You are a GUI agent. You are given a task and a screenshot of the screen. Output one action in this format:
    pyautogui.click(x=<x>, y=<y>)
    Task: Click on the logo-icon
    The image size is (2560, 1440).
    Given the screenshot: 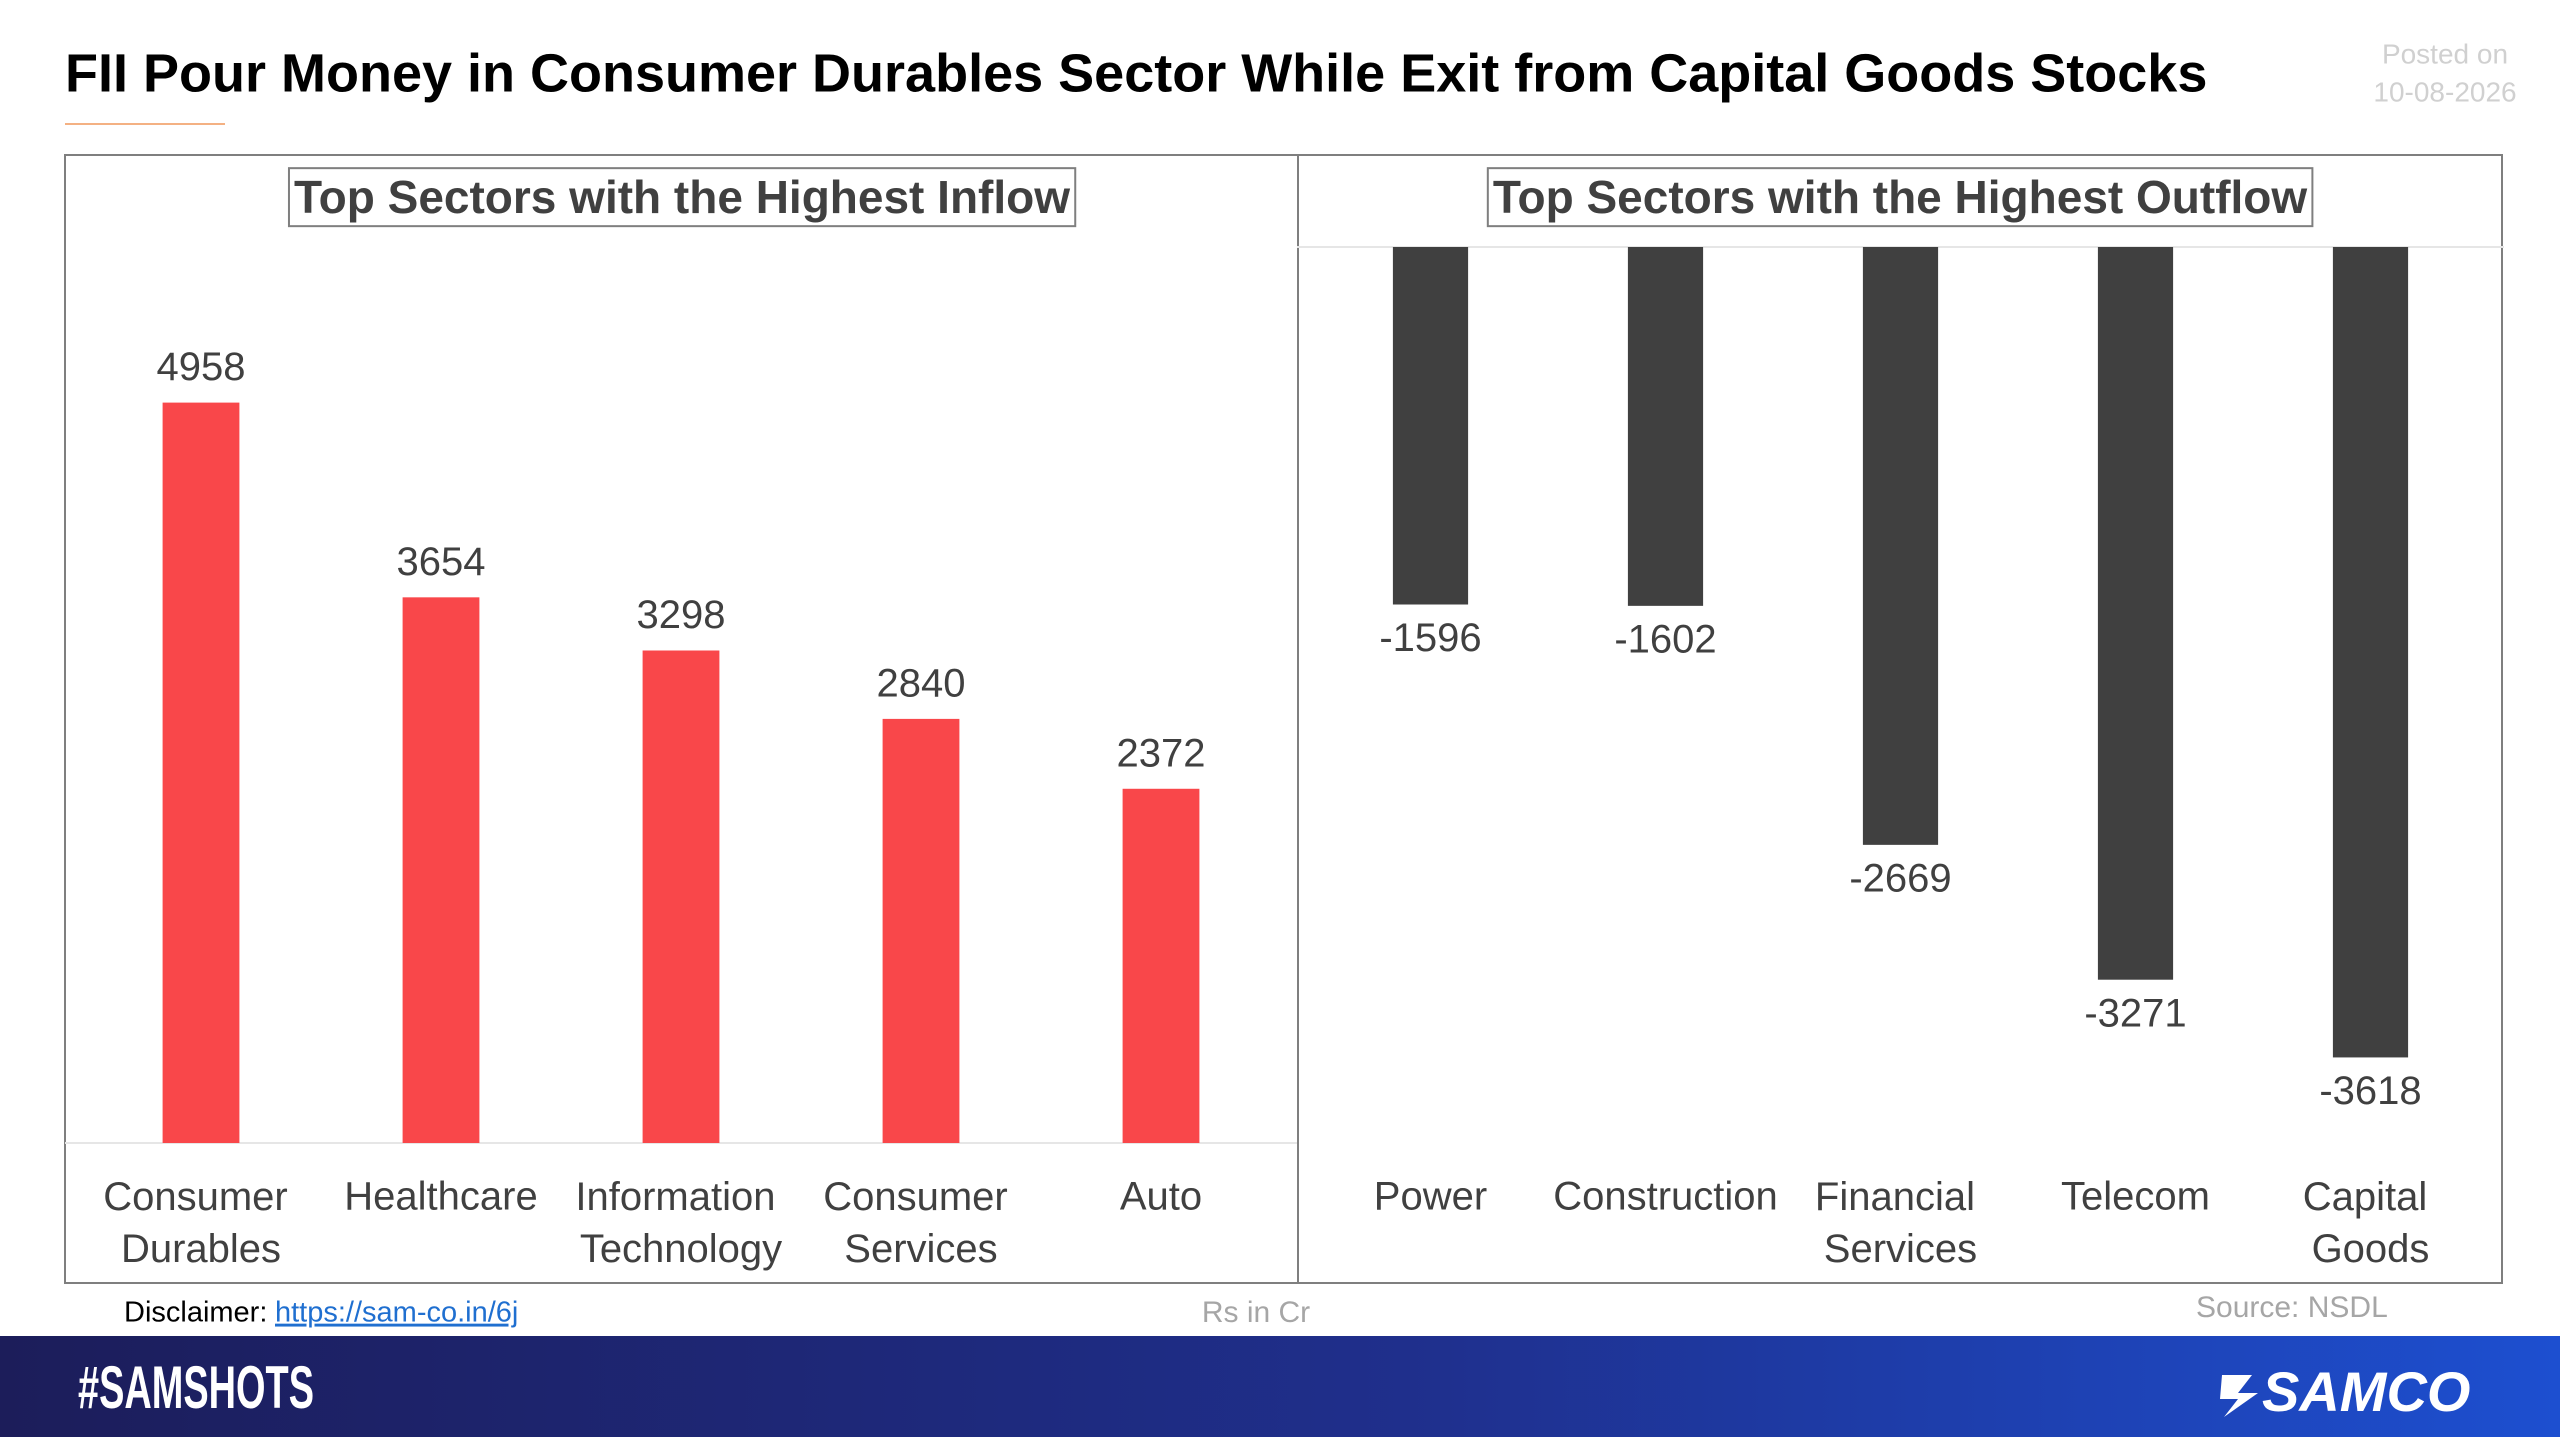 What is the action you would take?
    pyautogui.click(x=2239, y=1396)
    